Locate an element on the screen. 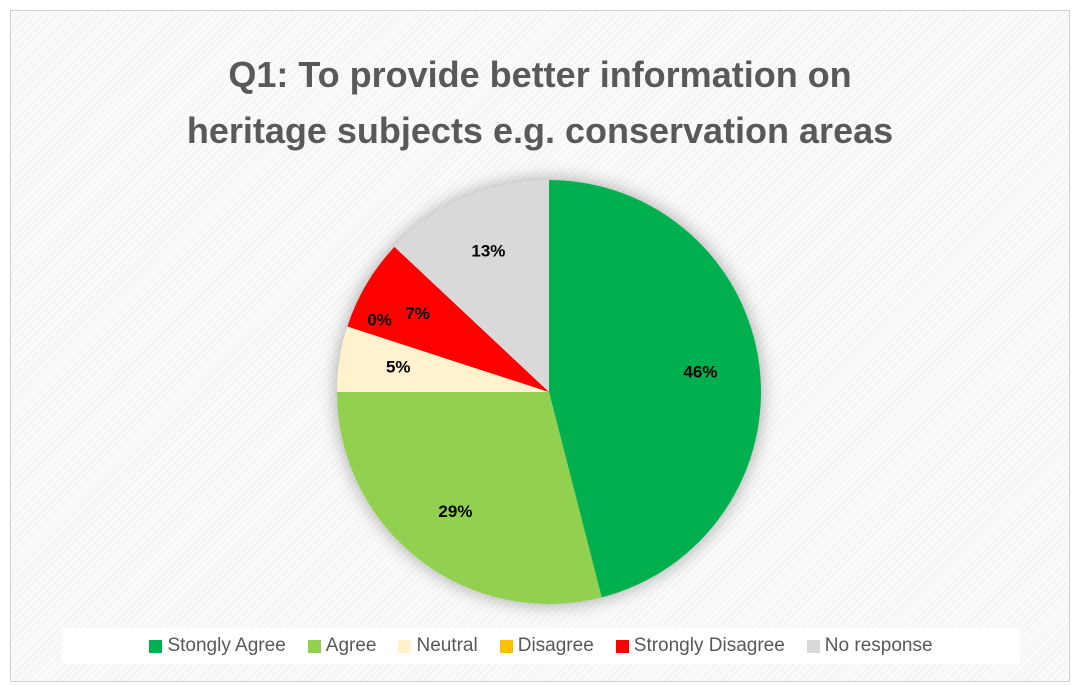 The image size is (1074, 686). legend-item-strongly-disagree: Strongly Disagree is located at coordinates (700, 646).